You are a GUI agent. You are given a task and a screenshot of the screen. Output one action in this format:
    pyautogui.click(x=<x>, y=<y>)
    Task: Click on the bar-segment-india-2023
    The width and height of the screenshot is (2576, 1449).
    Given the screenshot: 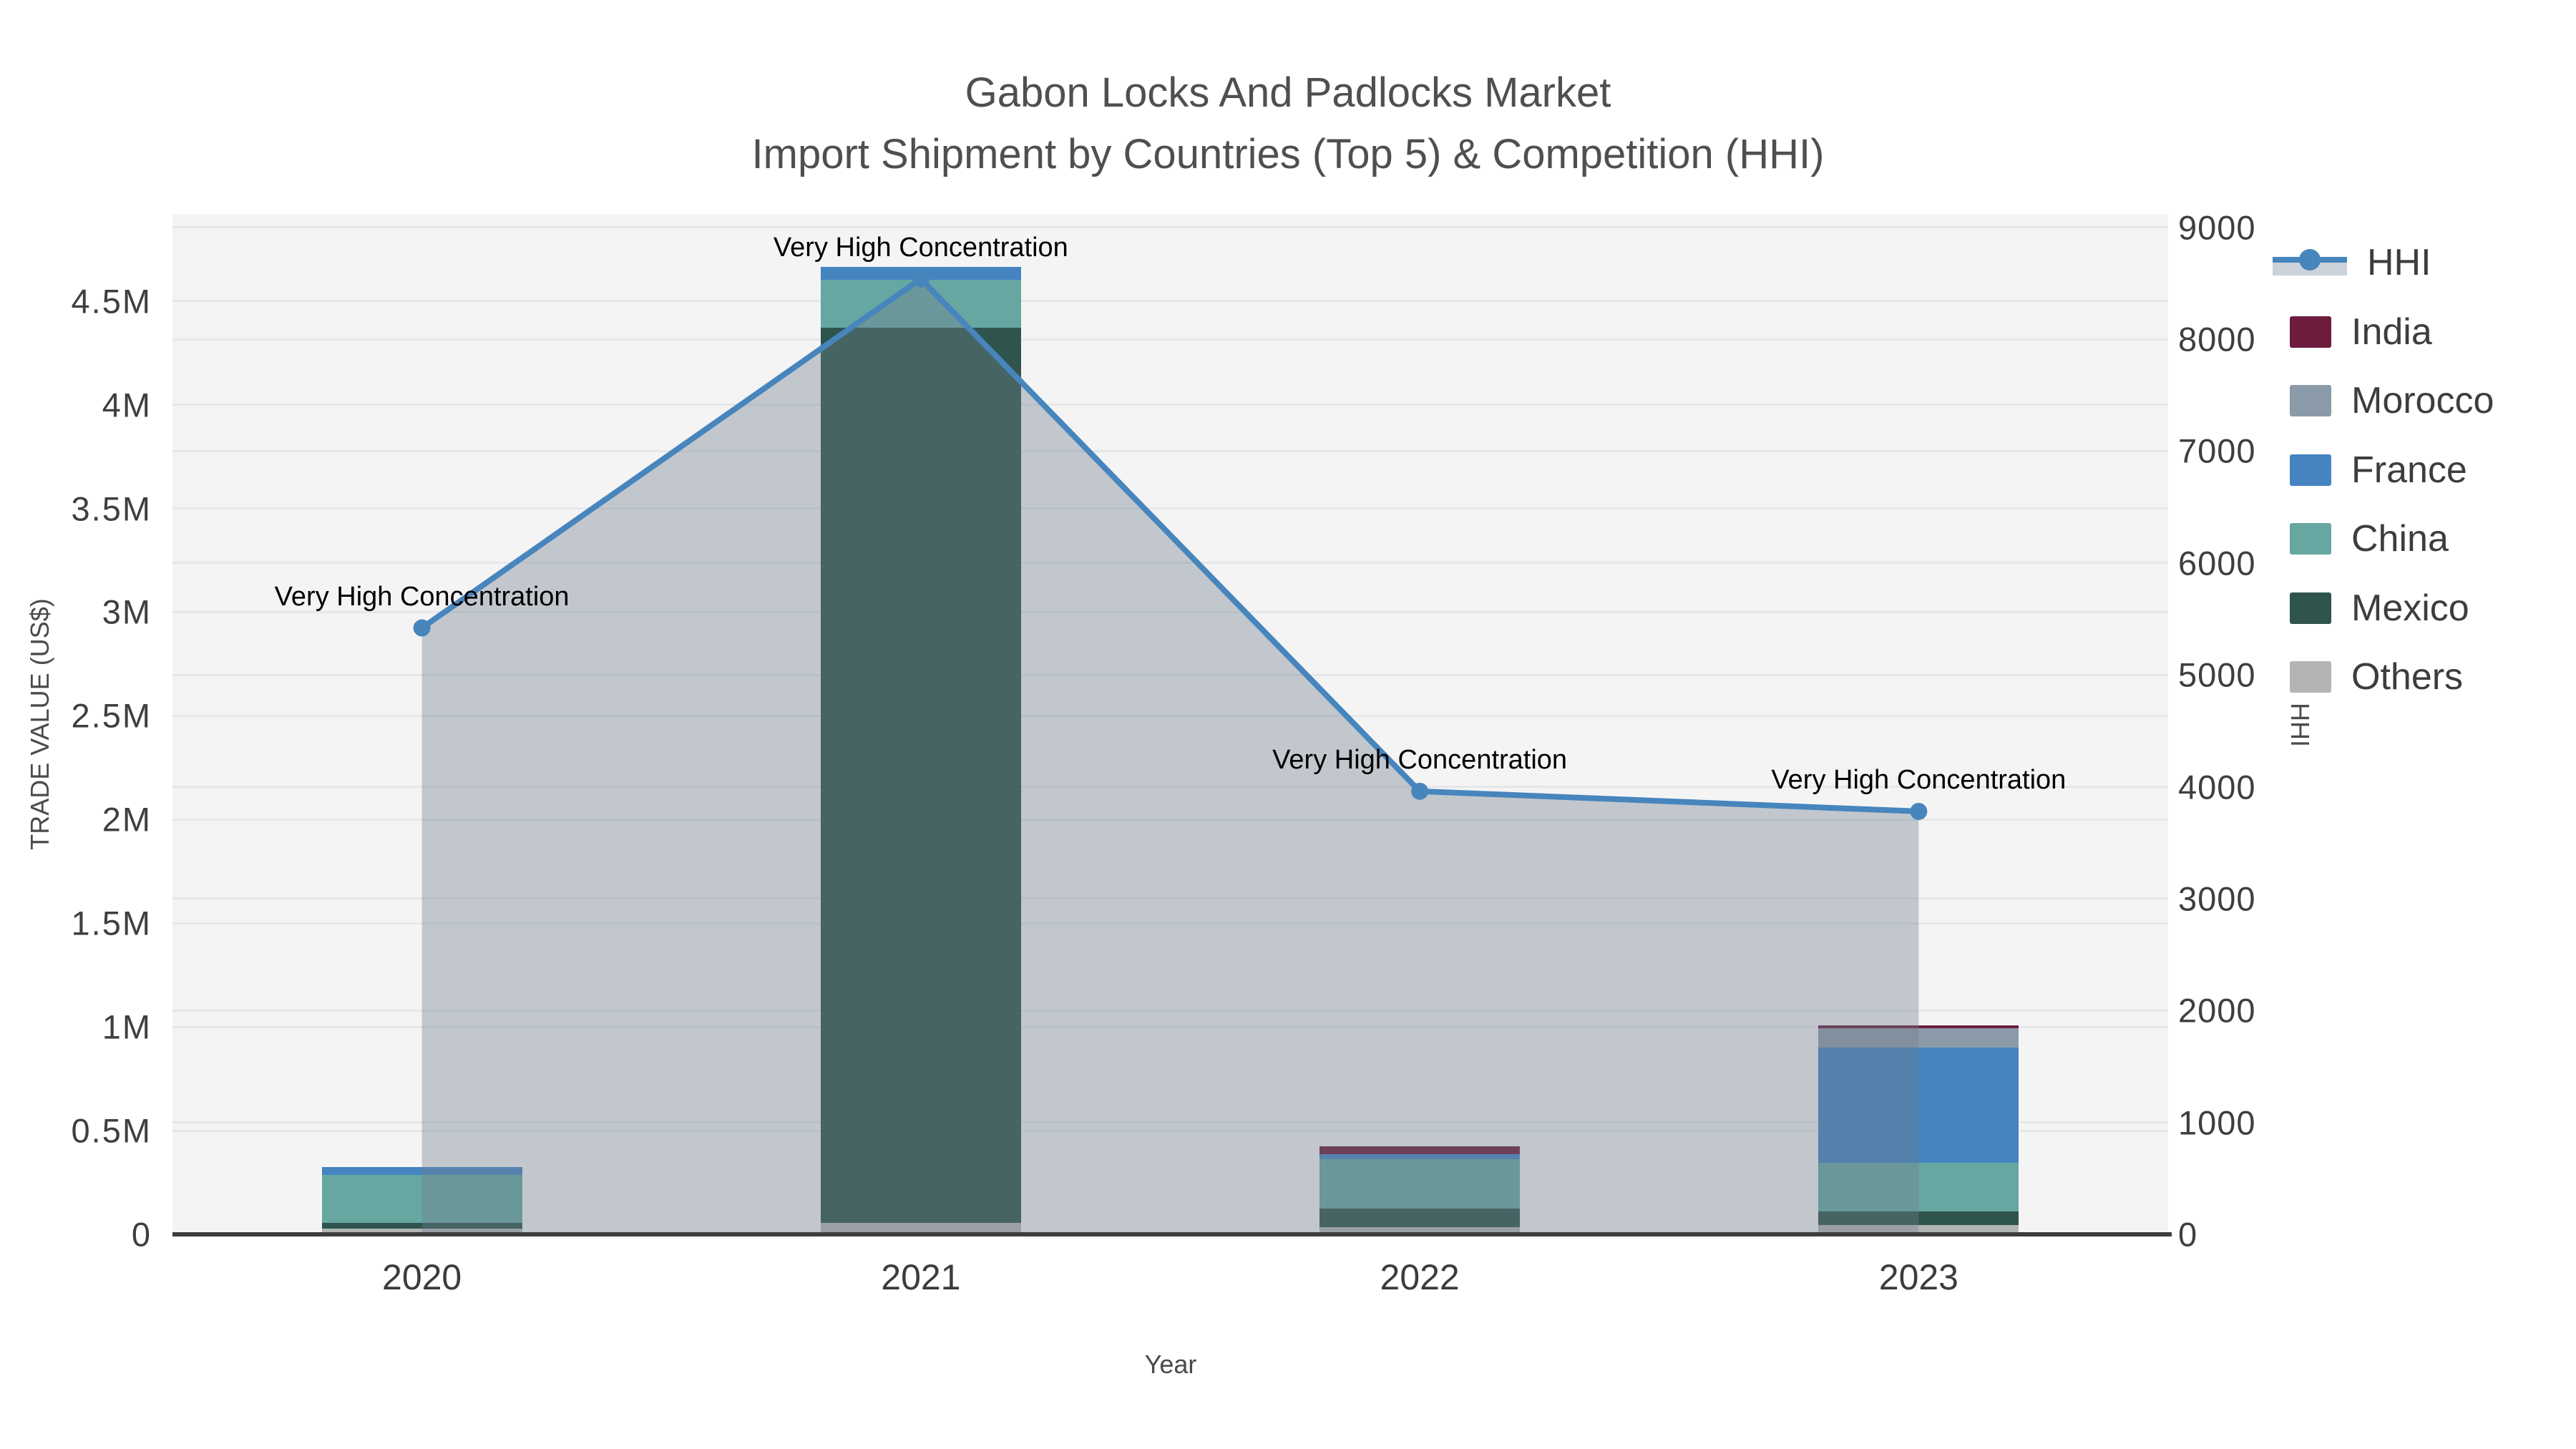 What is the action you would take?
    pyautogui.click(x=1919, y=1027)
    